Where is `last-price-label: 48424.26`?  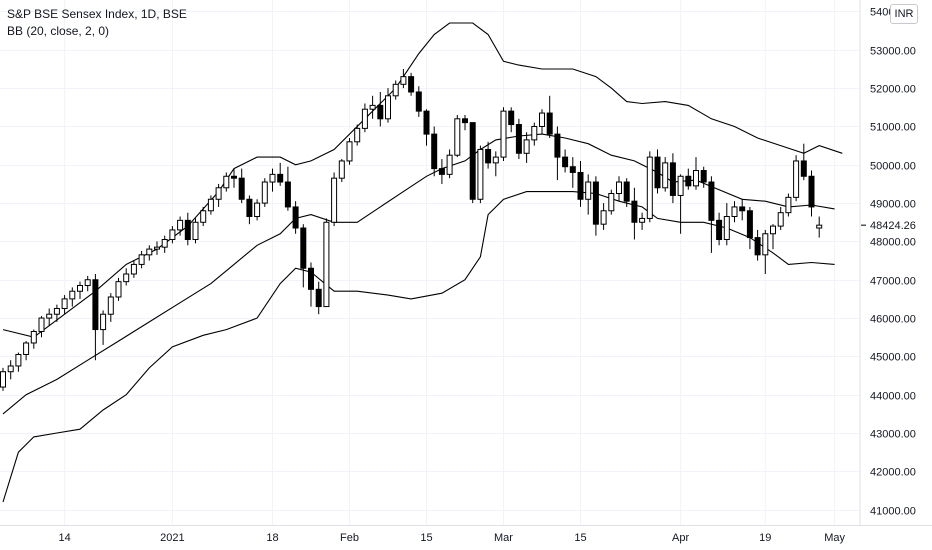 last-price-label: 48424.26 is located at coordinates (888, 226).